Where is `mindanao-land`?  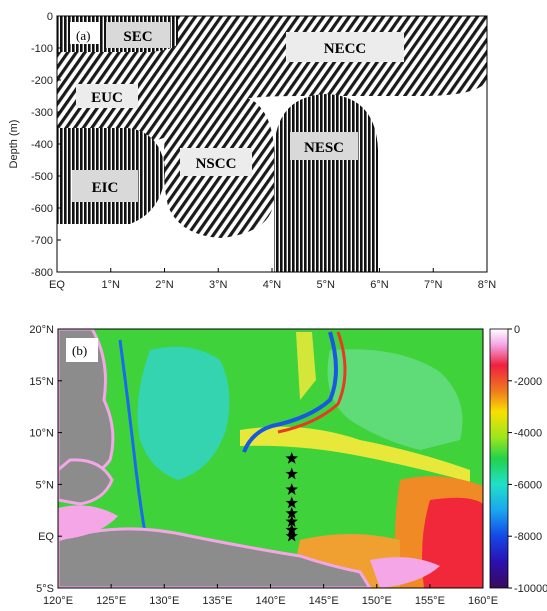 mindanao-land is located at coordinates (86, 482).